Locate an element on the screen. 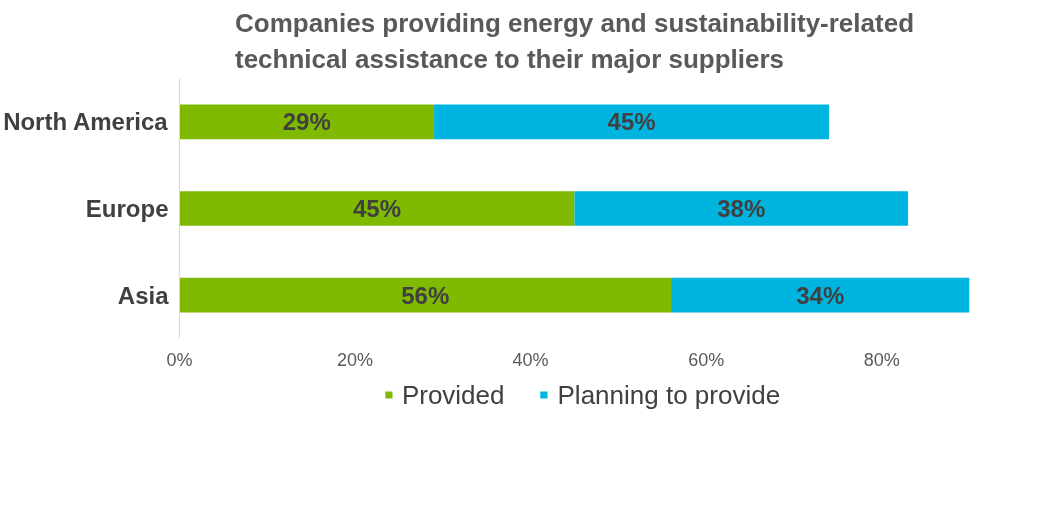 The height and width of the screenshot is (505, 1064). data-label: 38% is located at coordinates (741, 208).